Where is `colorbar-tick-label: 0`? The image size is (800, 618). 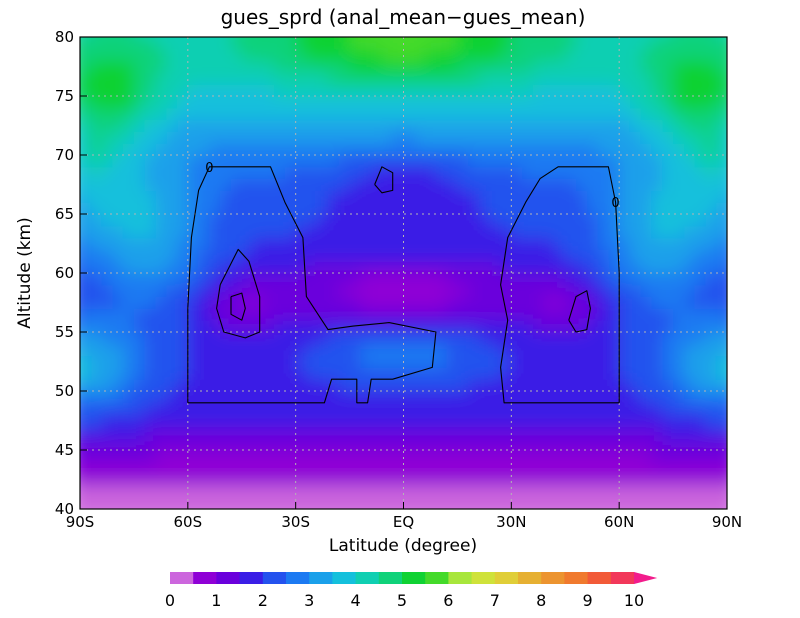
colorbar-tick-label: 0 is located at coordinates (170, 600).